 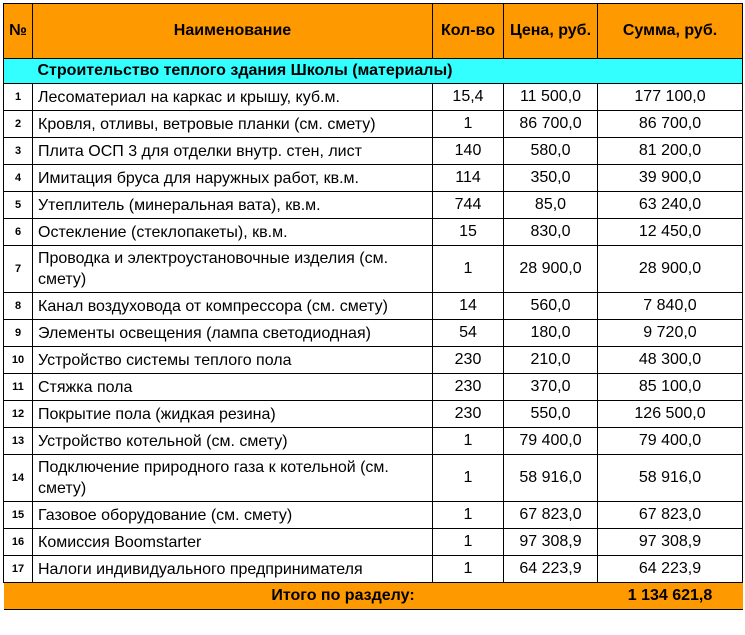 I want to click on row-number: 12, so click(x=18, y=414).